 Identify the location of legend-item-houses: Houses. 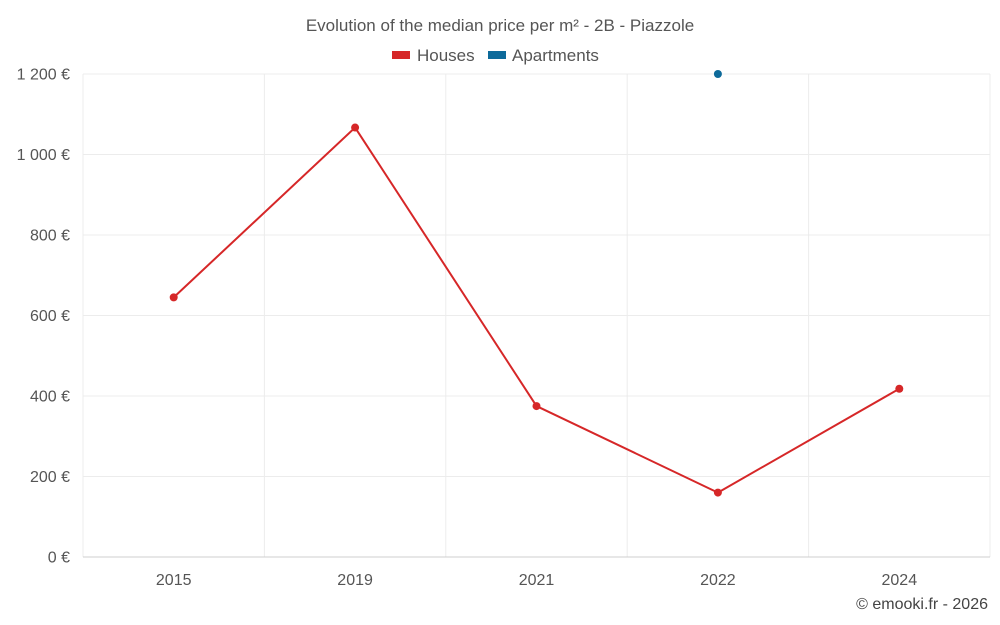
(433, 55).